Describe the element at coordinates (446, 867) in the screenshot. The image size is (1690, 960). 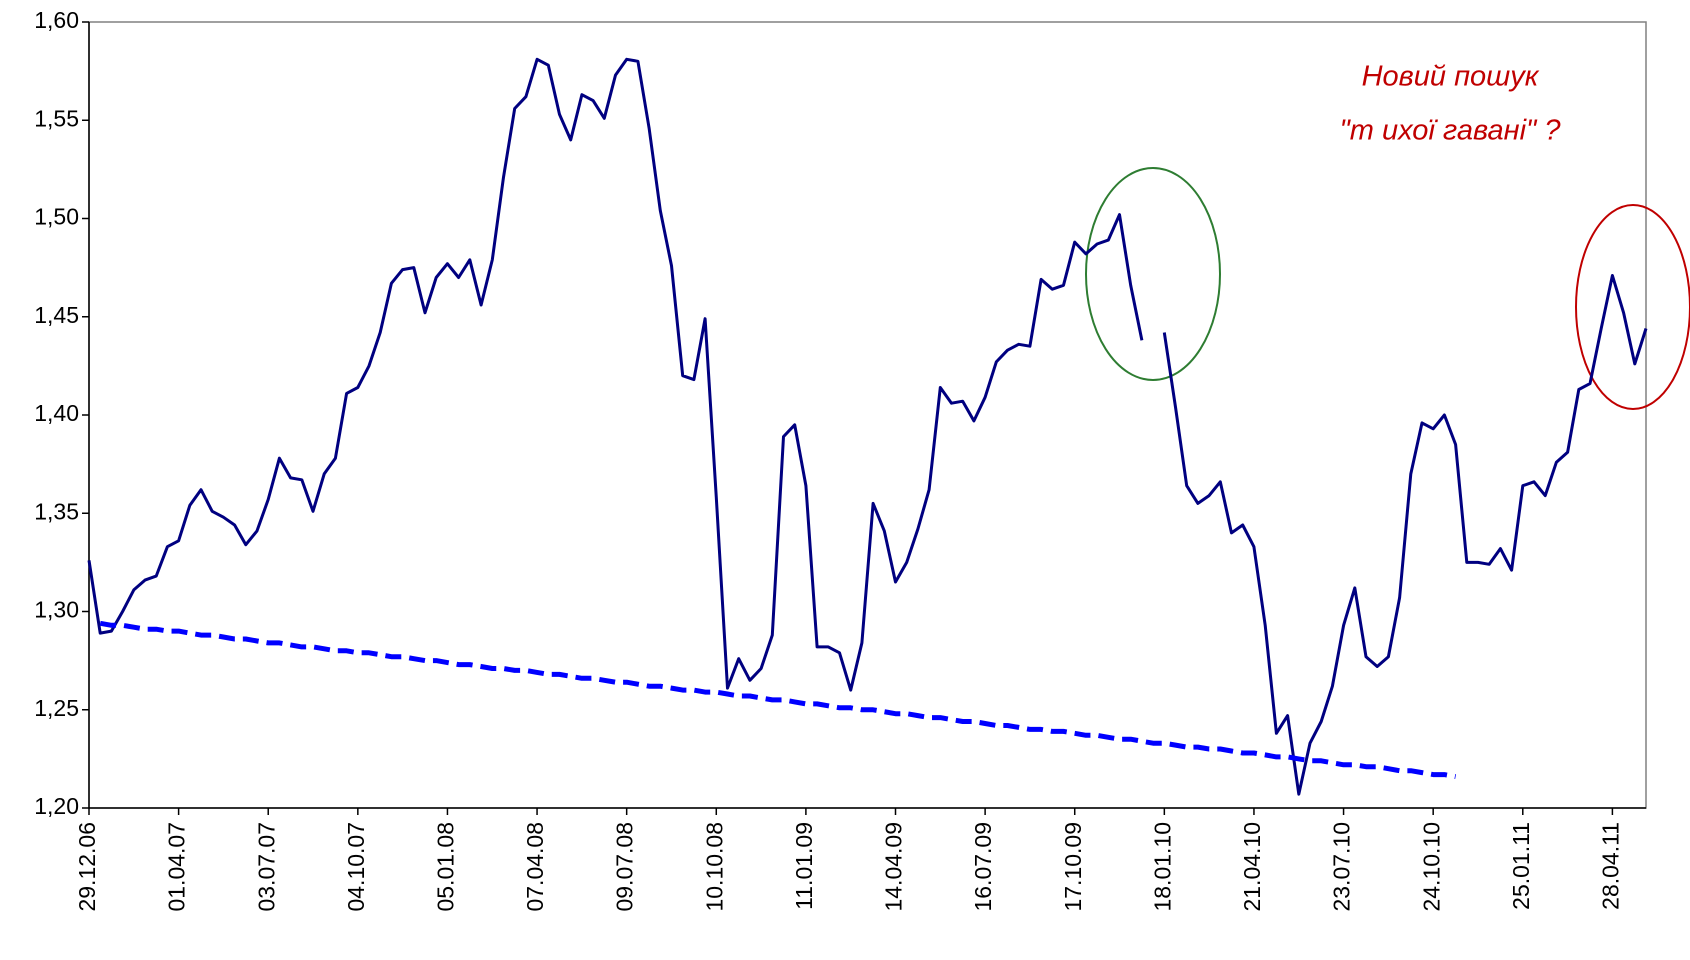
I see `x-tick-label: 05.01.08` at that location.